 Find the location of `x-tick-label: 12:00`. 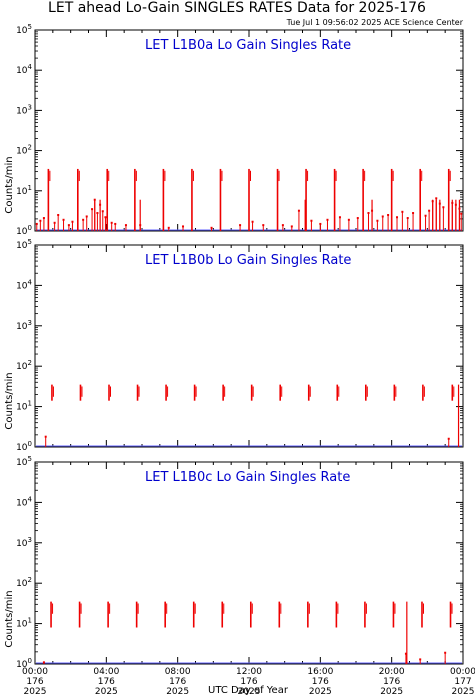

x-tick-label: 12:00 is located at coordinates (249, 672).